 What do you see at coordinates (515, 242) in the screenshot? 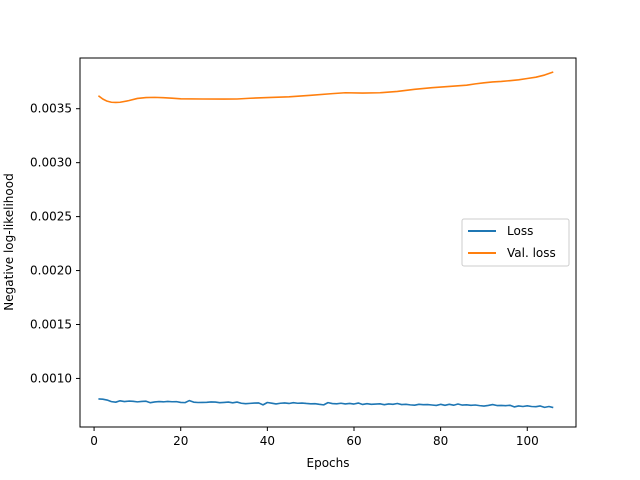
I see `legend: Loss Val. loss` at bounding box center [515, 242].